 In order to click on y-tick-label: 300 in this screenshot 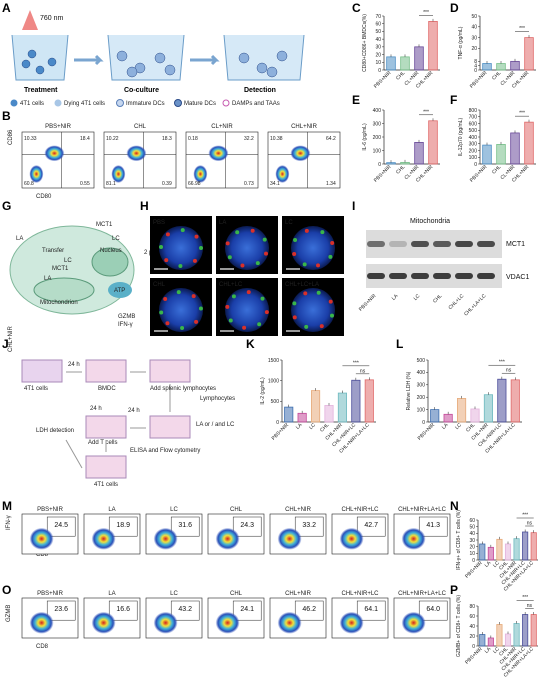, I will do `click(421, 386)`.